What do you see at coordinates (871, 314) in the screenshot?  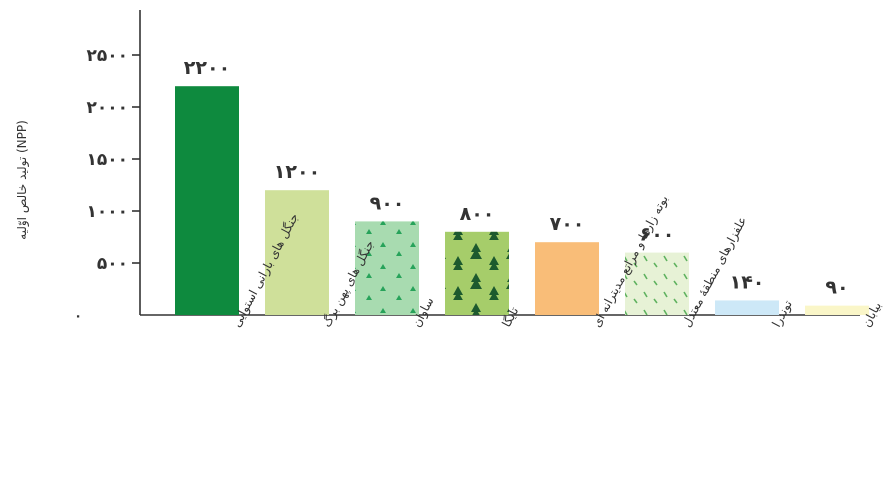 I see `category-label: بیابان` at bounding box center [871, 314].